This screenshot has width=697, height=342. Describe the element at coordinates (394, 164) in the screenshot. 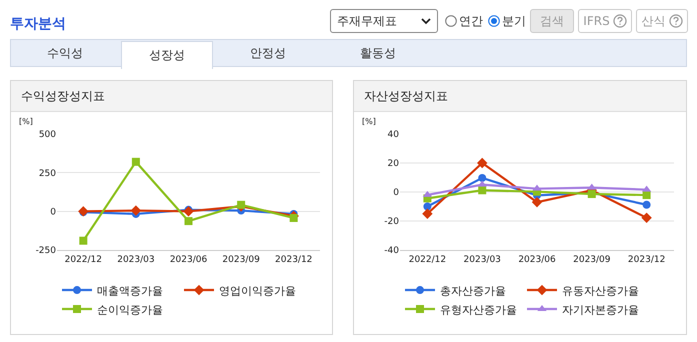

I see `y-tick-label: 20` at that location.